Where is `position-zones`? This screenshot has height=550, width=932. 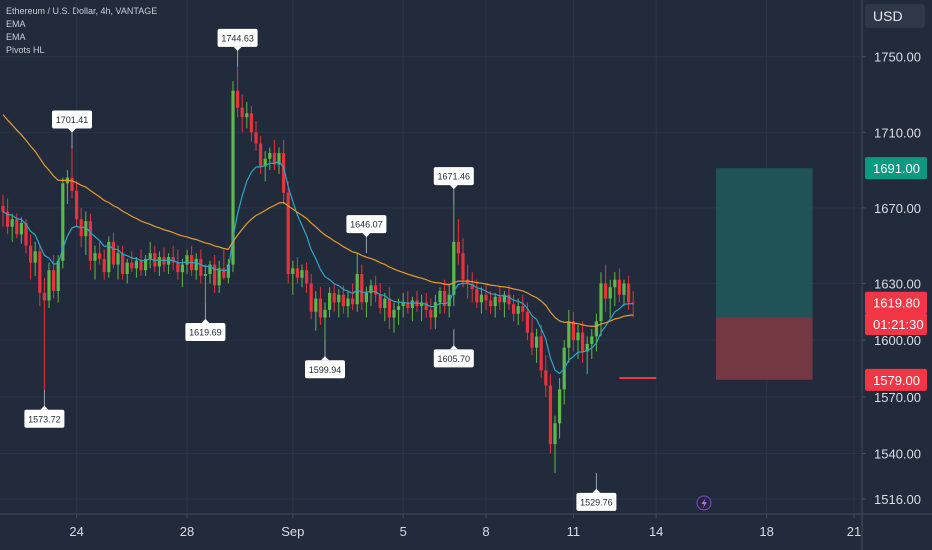
position-zones is located at coordinates (764, 274).